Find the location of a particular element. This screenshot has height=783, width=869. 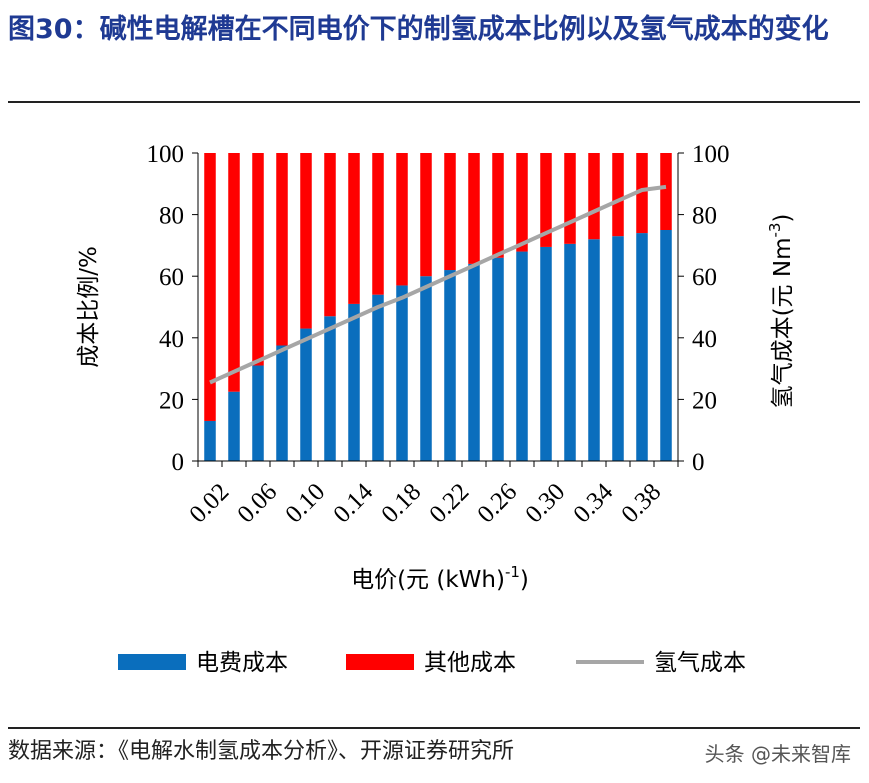

left-tick-label: 60 is located at coordinates (171, 277).